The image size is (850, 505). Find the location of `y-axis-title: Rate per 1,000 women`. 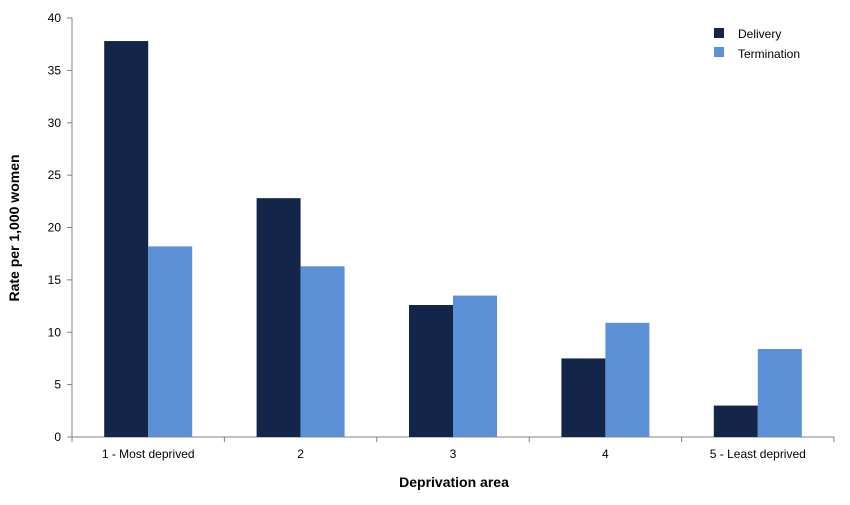

y-axis-title: Rate per 1,000 women is located at coordinates (14, 227).